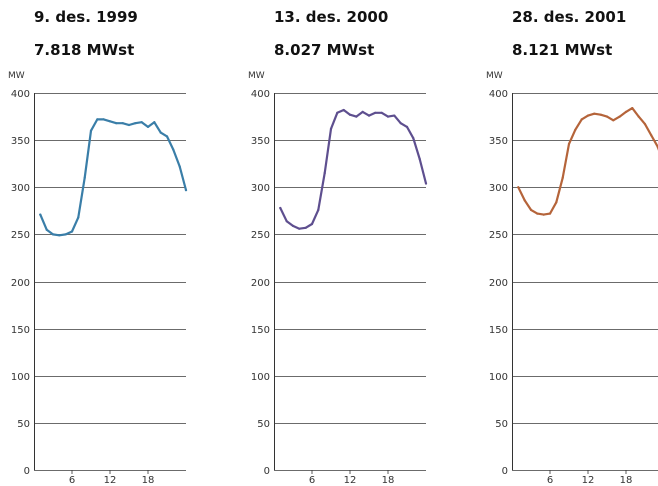  What do you see at coordinates (84, 50) in the screenshot?
I see `chart-subtitle: 7.818 MWst` at bounding box center [84, 50].